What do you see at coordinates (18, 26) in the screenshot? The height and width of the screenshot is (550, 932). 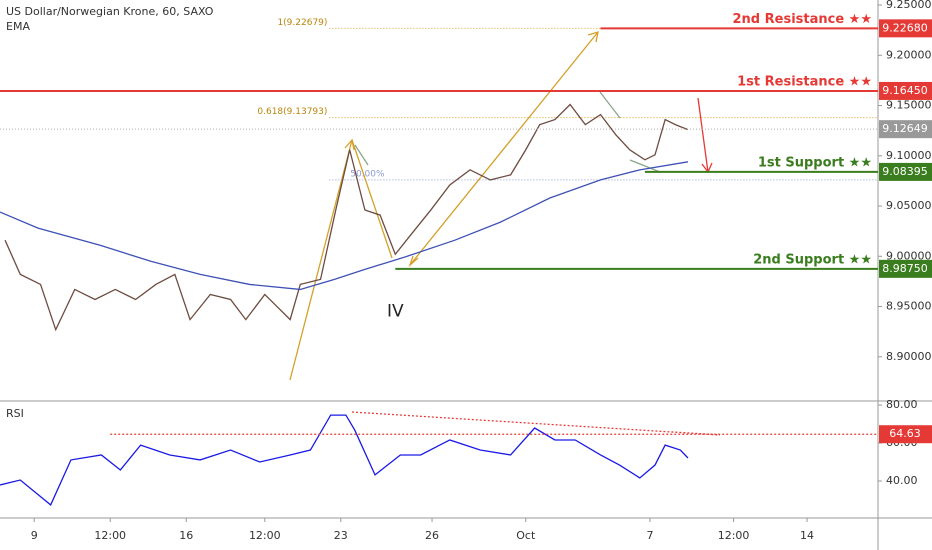 I see `indicator-label: EMA` at bounding box center [18, 26].